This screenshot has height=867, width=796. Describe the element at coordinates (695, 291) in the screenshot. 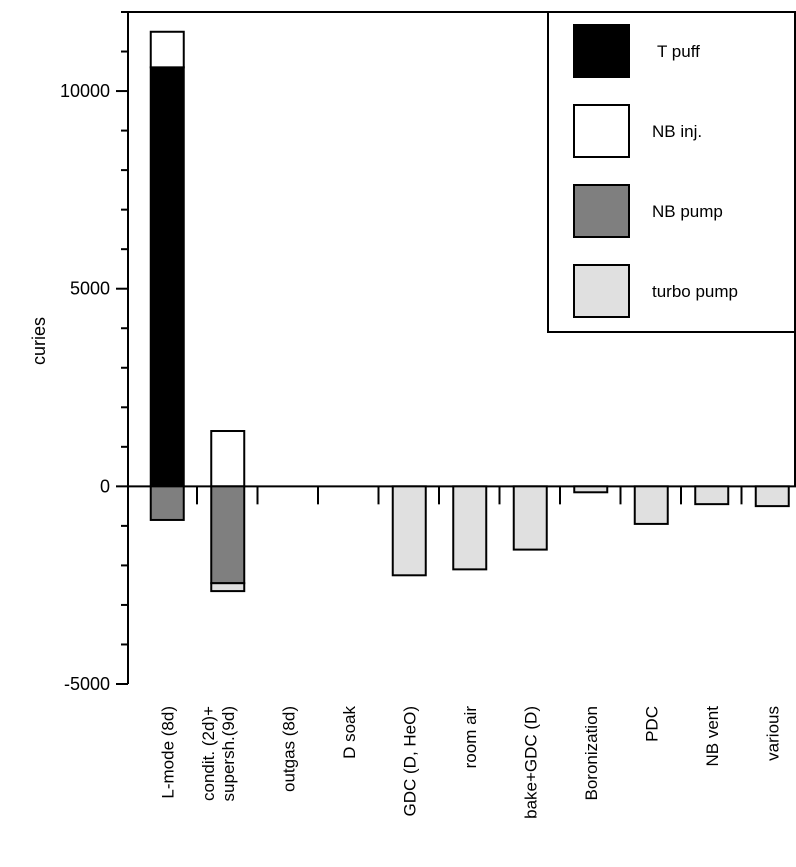

I see `legend-label: turbo pump` at that location.